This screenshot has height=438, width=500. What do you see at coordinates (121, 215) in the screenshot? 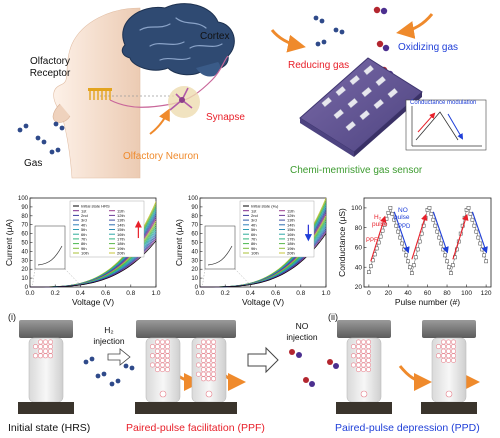
I see `legend-label: 12th` at bounding box center [121, 215].